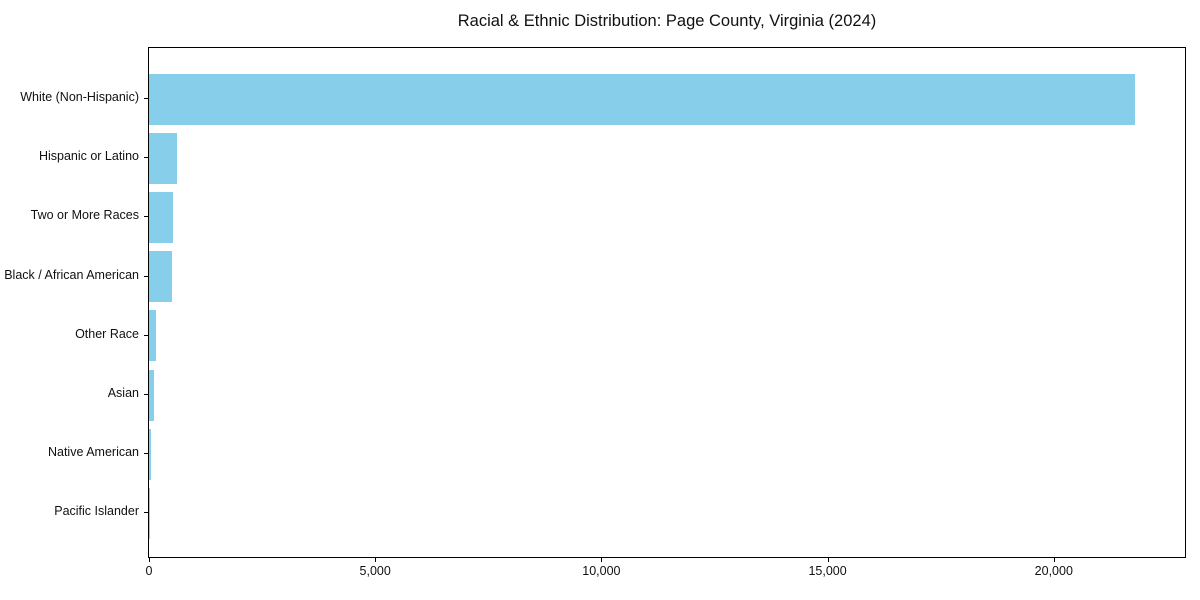 The image size is (1200, 600). I want to click on x-axis-label-5000: 5,000, so click(375, 571).